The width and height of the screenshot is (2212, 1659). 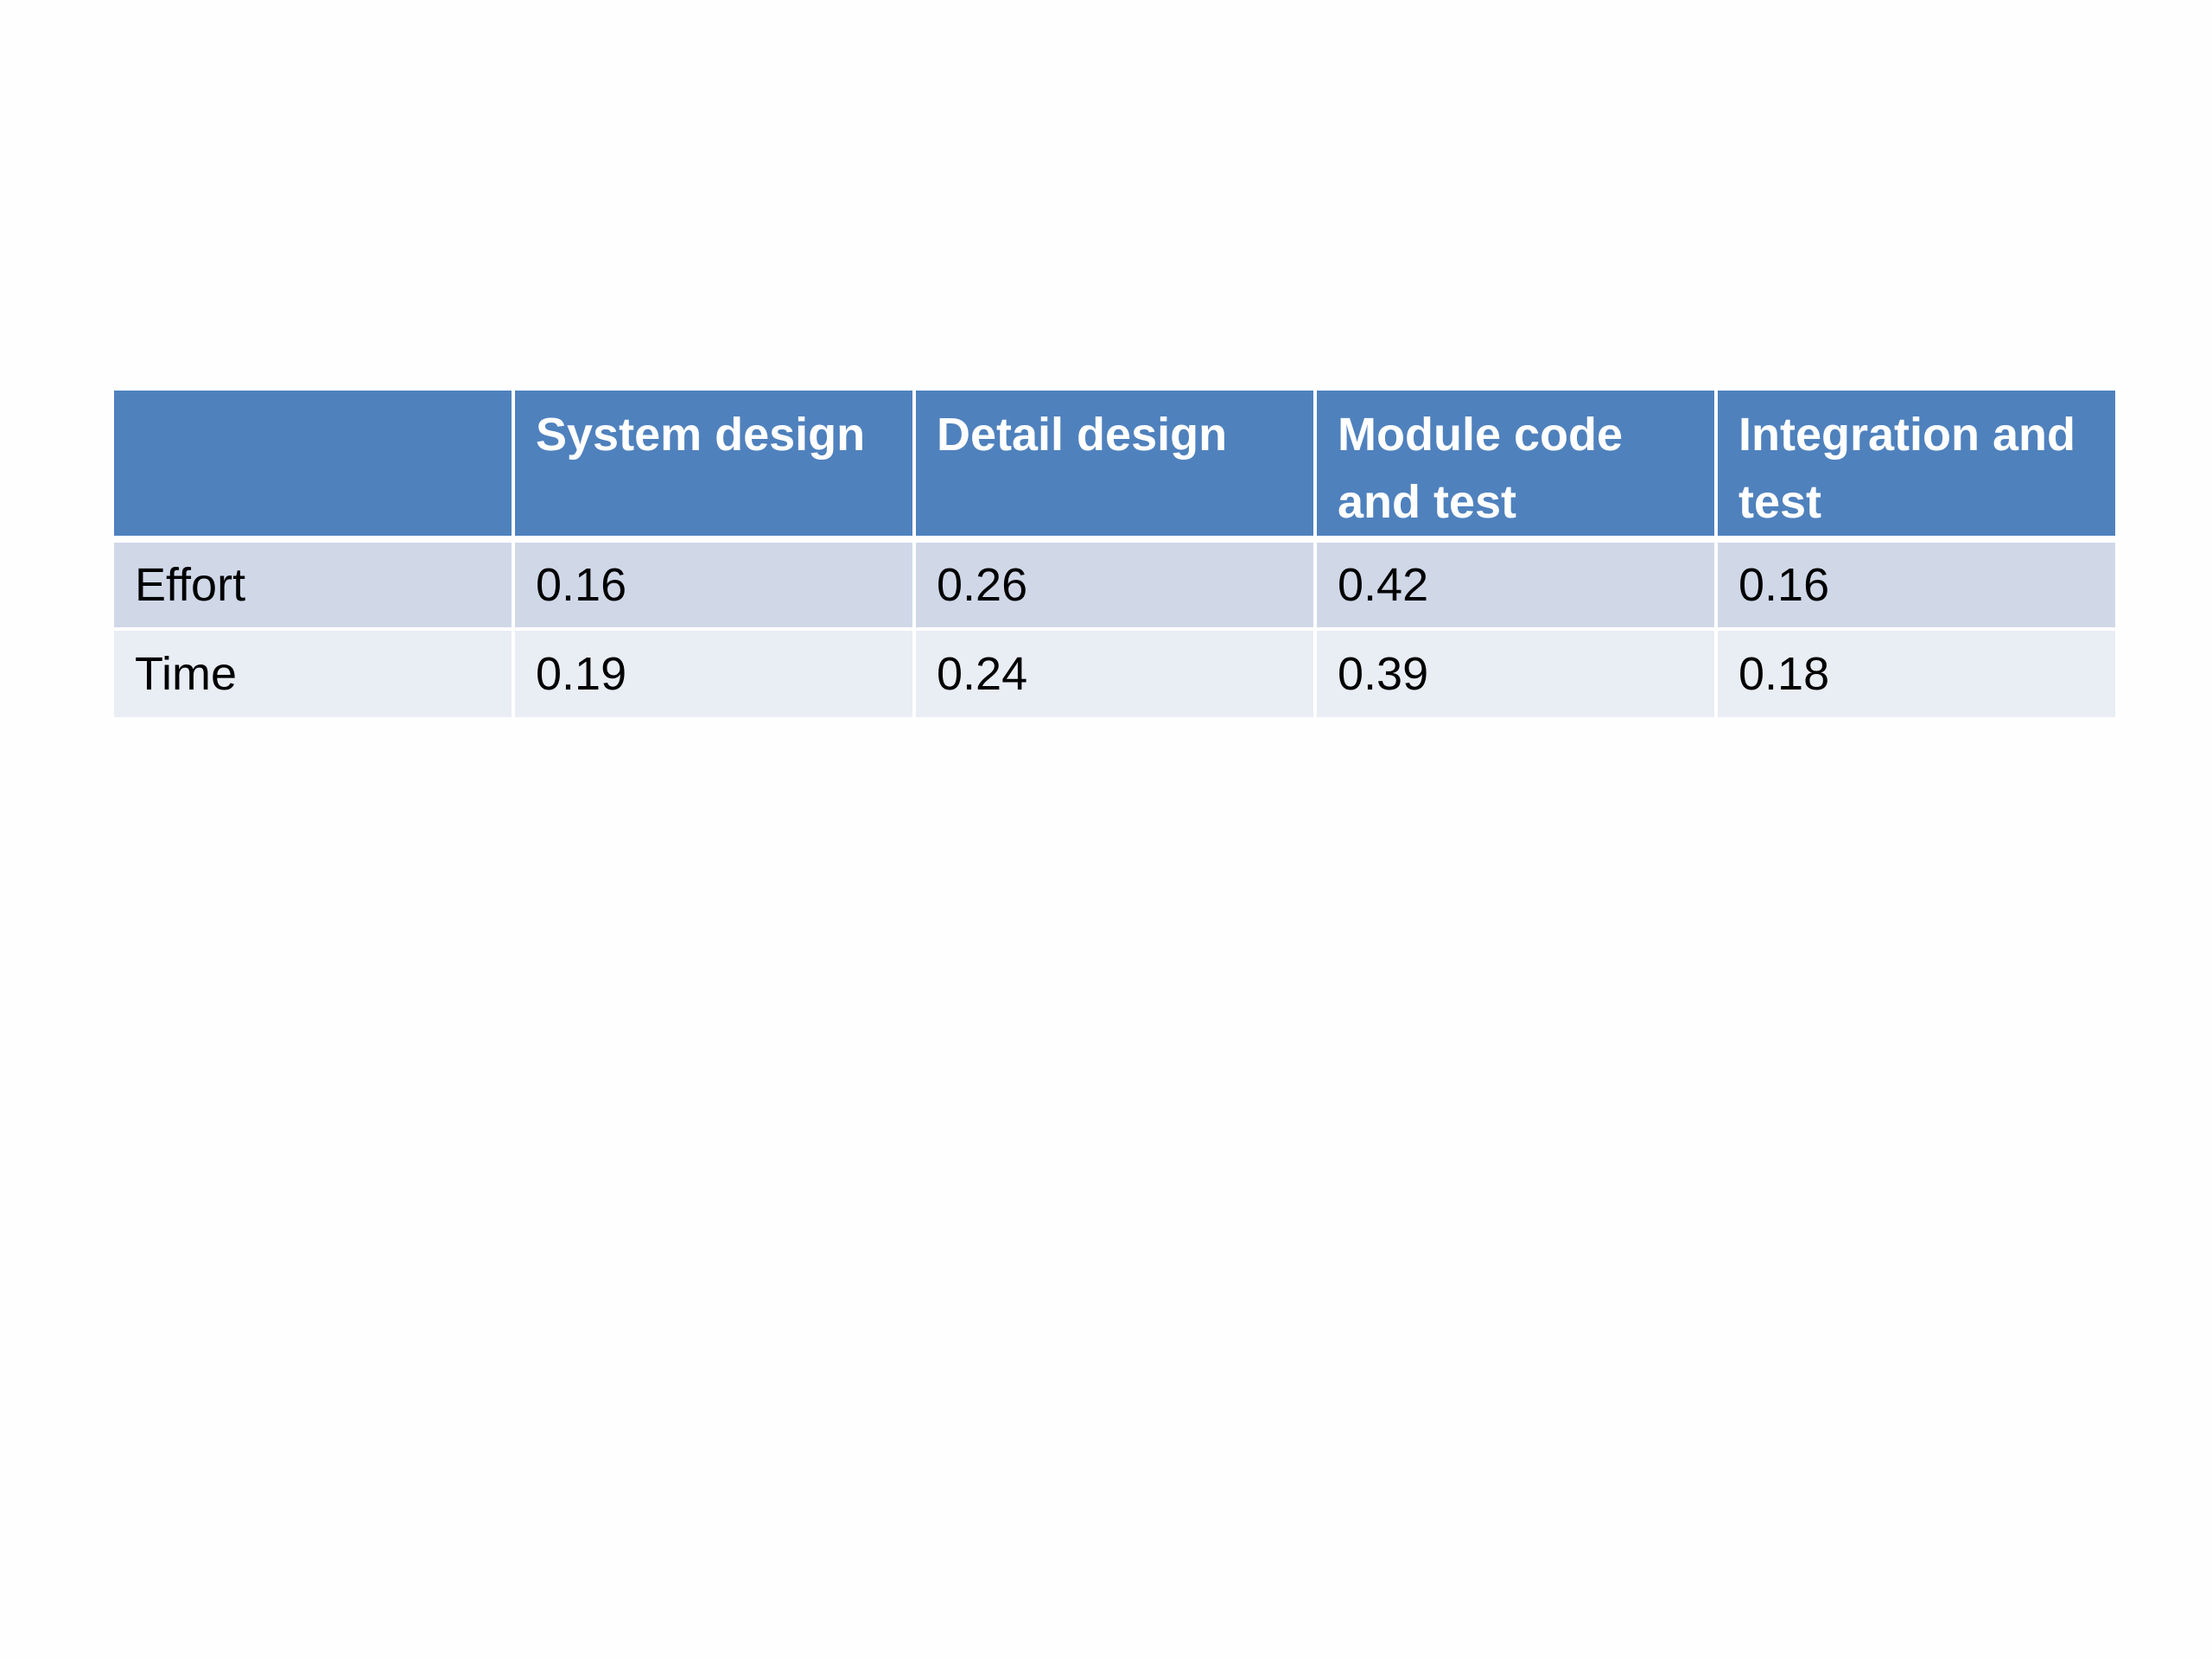 I want to click on header-integration-and-test: Integration and test, so click(x=1916, y=465).